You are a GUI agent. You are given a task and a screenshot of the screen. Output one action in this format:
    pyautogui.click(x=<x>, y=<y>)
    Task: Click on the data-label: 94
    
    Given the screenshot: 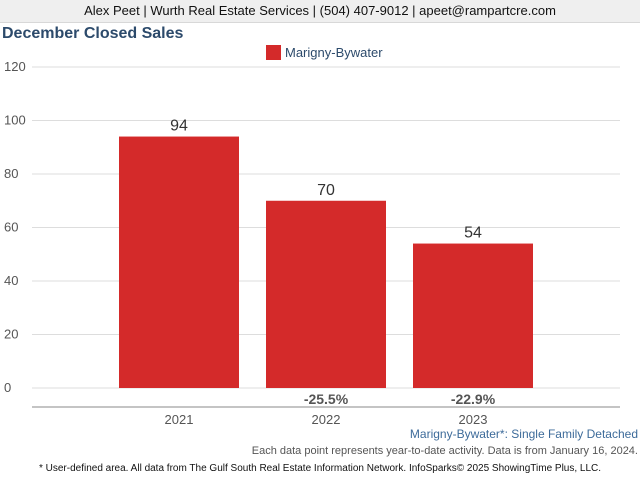 What is the action you would take?
    pyautogui.click(x=179, y=126)
    